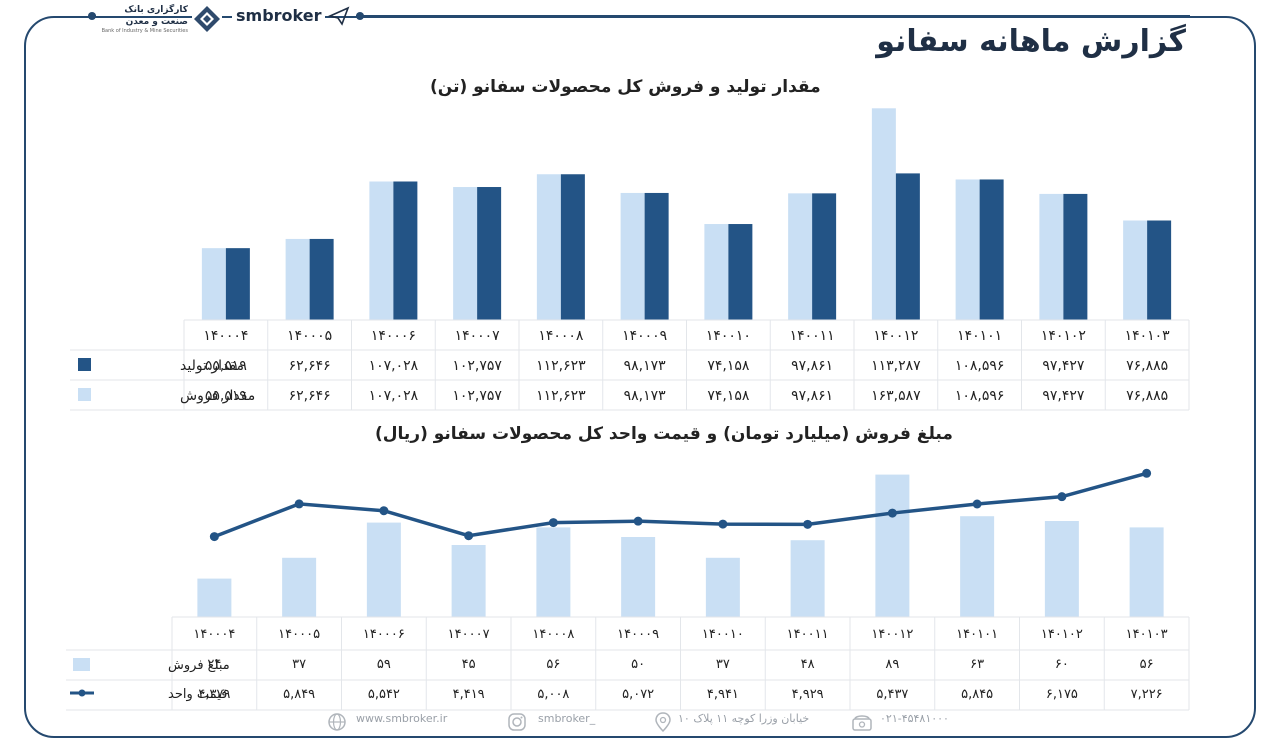 The width and height of the screenshot is (1280, 755). What do you see at coordinates (214, 694) in the screenshot?
I see `data-label-unit-price: ۴,۳۷۹` at bounding box center [214, 694].